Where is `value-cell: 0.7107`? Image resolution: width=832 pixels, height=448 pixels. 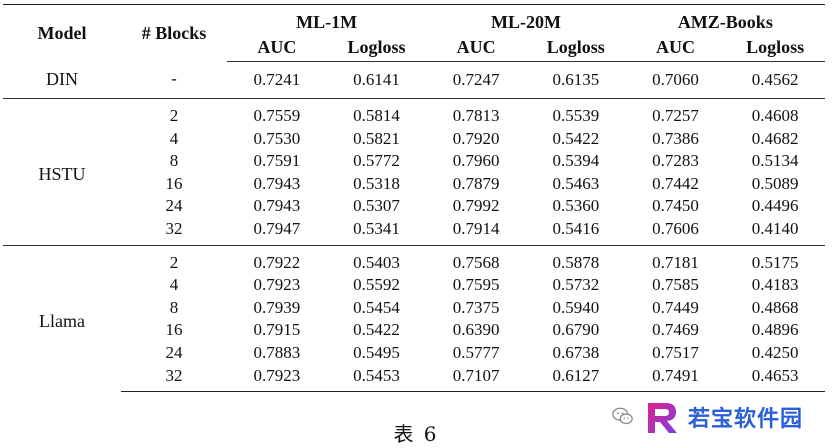
value-cell: 0.7107 is located at coordinates (476, 378).